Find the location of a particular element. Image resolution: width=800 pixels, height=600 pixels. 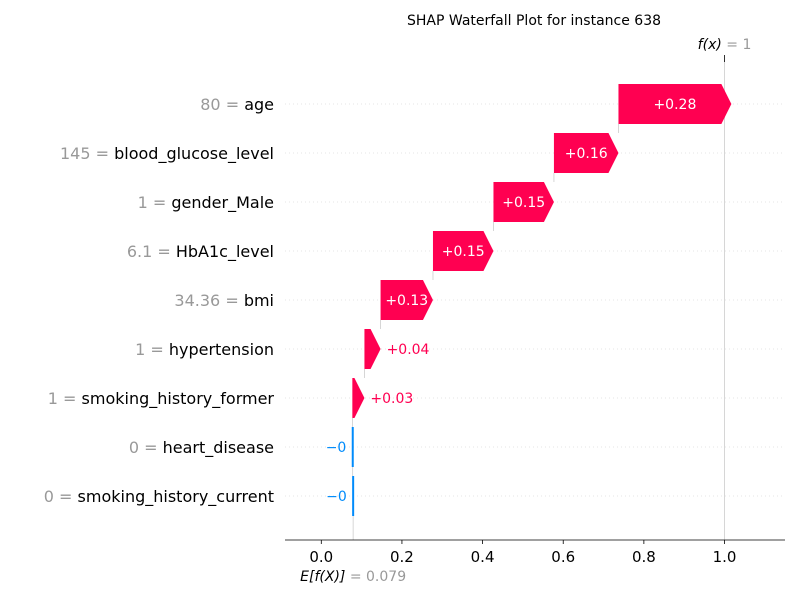

shap-value-label: +0.13 is located at coordinates (406, 301).